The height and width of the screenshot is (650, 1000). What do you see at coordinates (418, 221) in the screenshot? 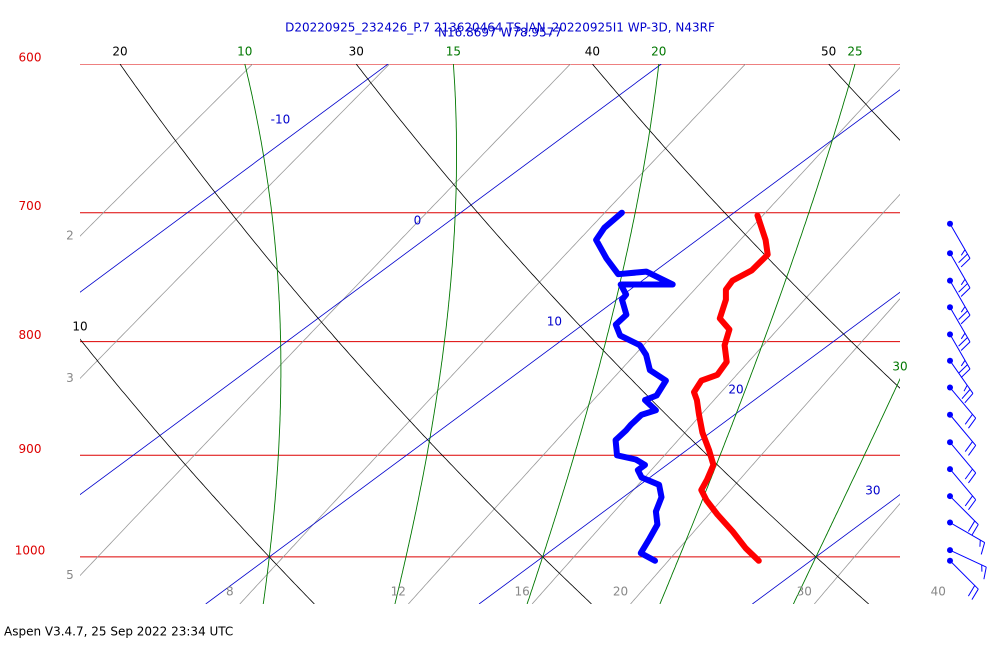
I see `isotherm-label: 0` at bounding box center [418, 221].